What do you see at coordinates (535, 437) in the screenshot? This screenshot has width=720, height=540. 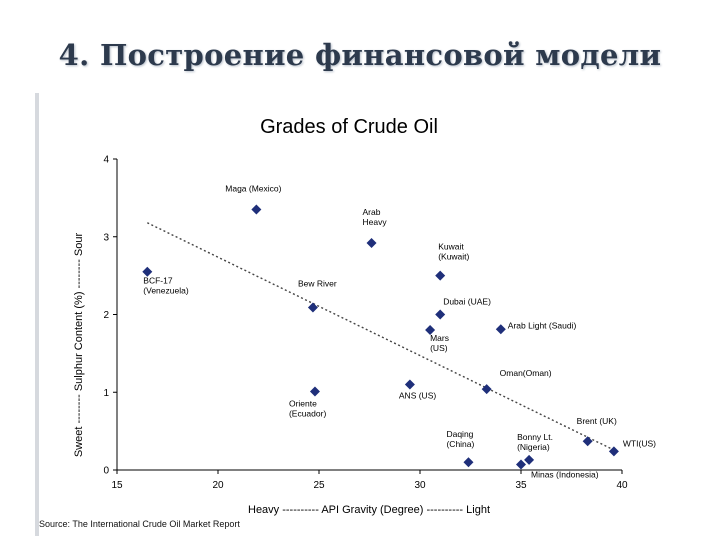 I see `point-label-line: Bonny Lt.` at bounding box center [535, 437].